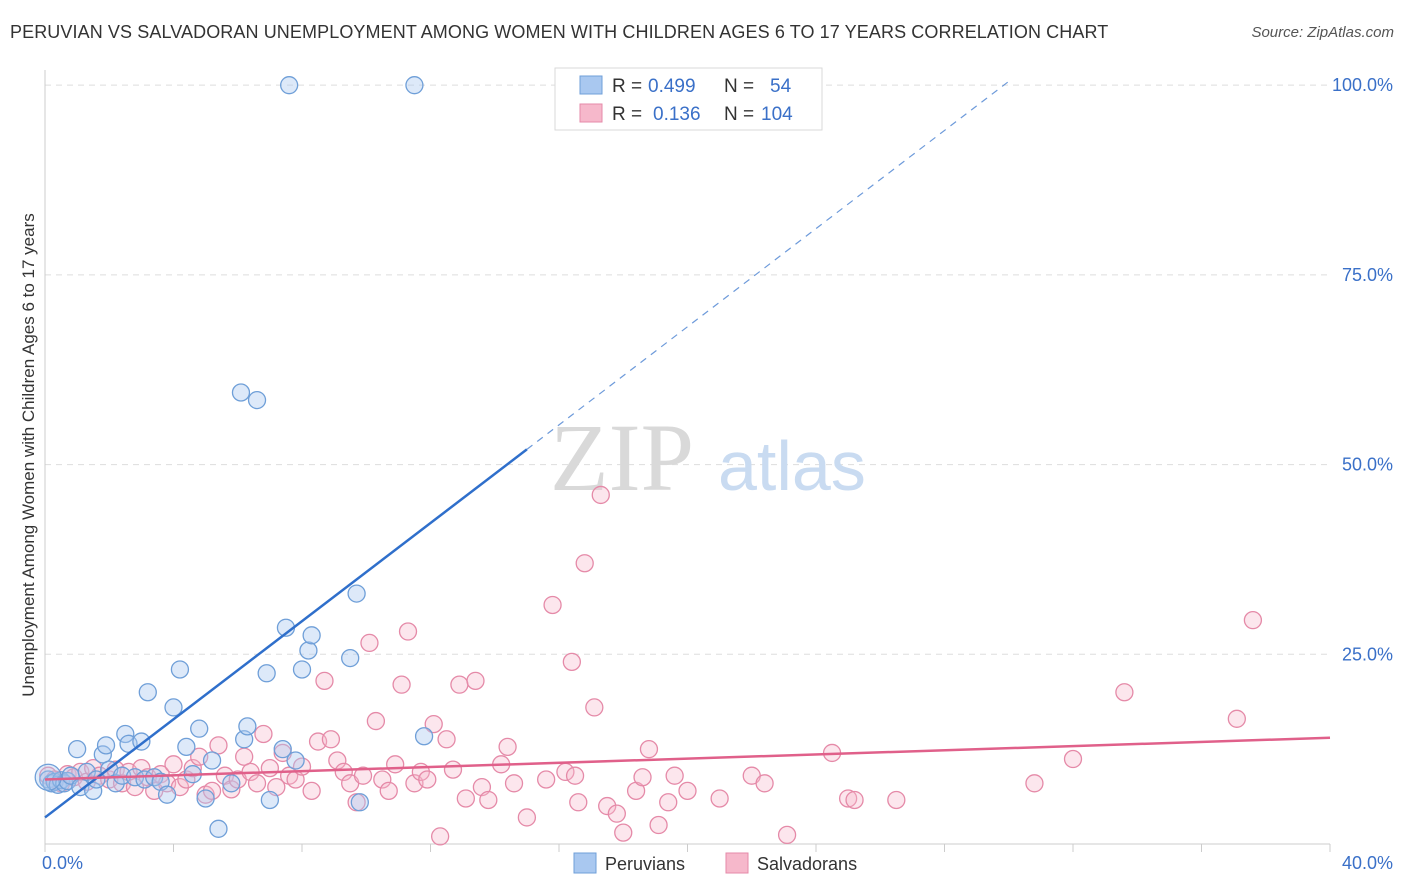 The height and width of the screenshot is (892, 1406). Describe the element at coordinates (591, 113) in the screenshot. I see `salvadoran-swatch` at that location.